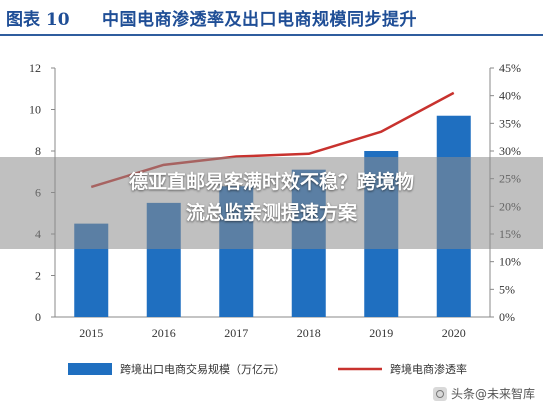 This screenshot has height=408, width=543. I want to click on x-tick-label: 2018, so click(309, 333).